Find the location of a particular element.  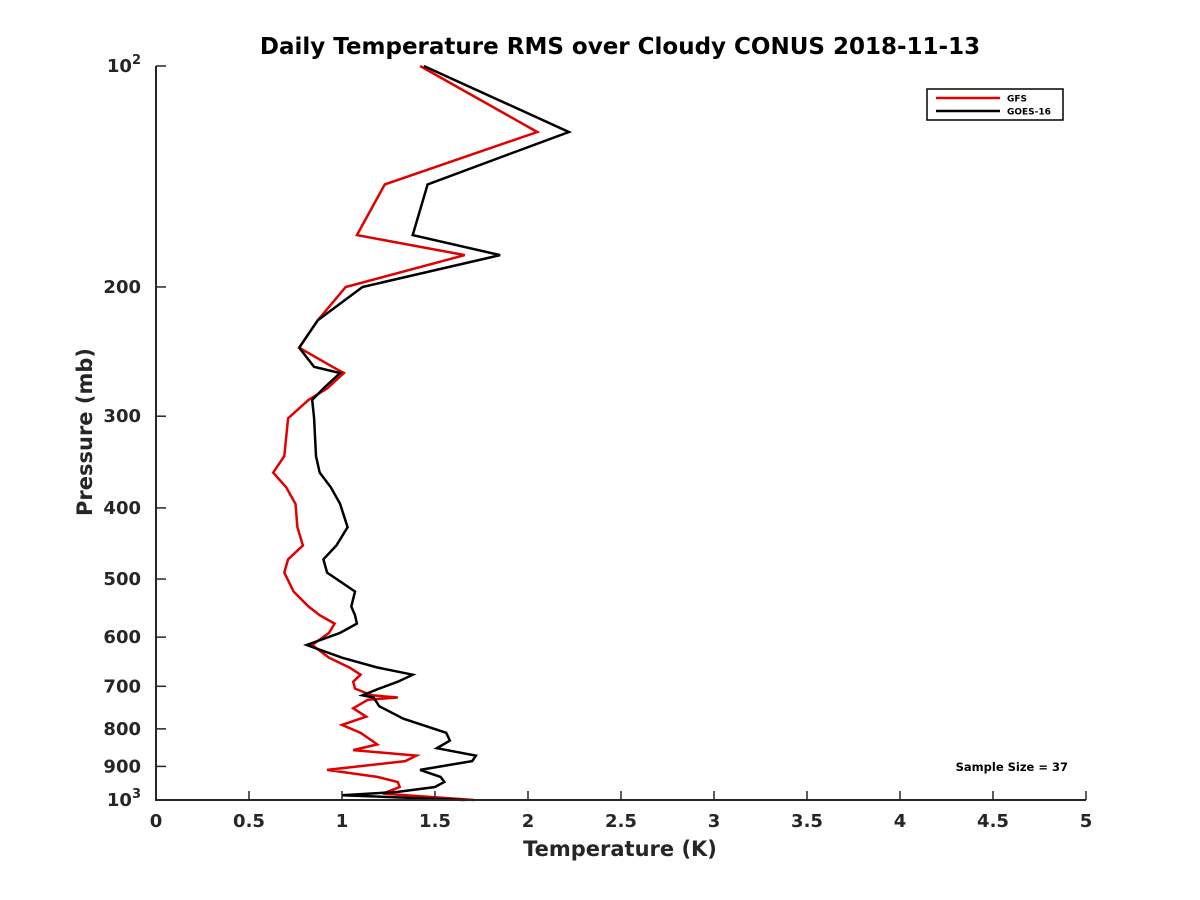

x-tick-label: 4.5 is located at coordinates (993, 821).